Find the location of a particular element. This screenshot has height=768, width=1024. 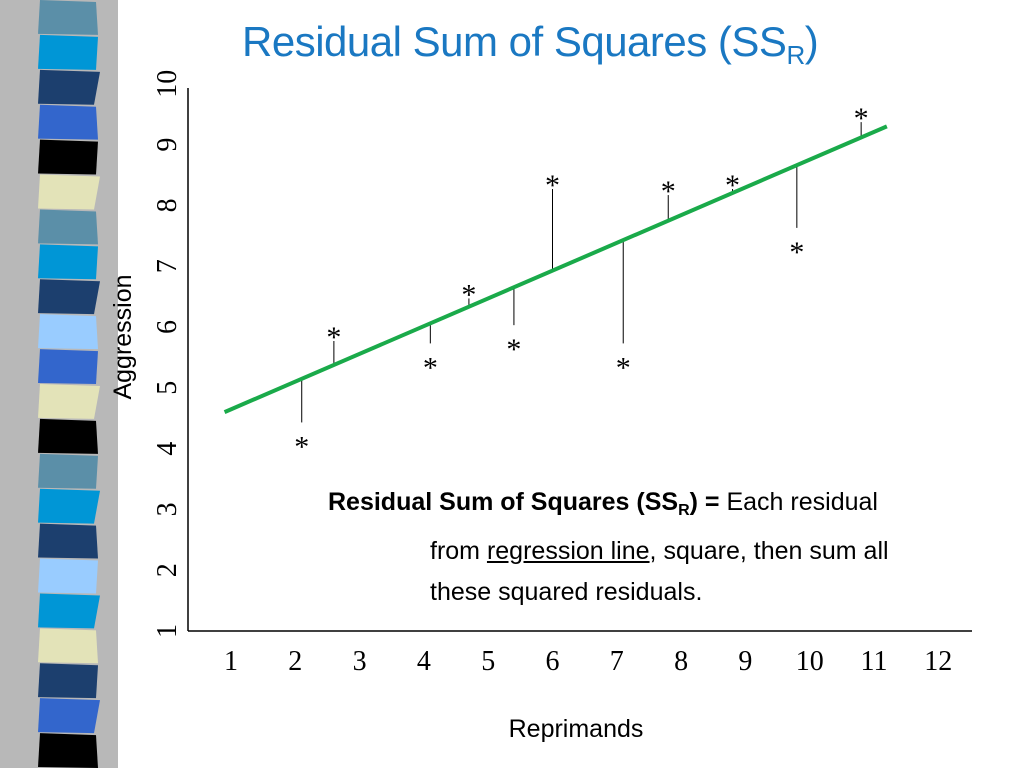

x-tick-label: 7 is located at coordinates (617, 661).